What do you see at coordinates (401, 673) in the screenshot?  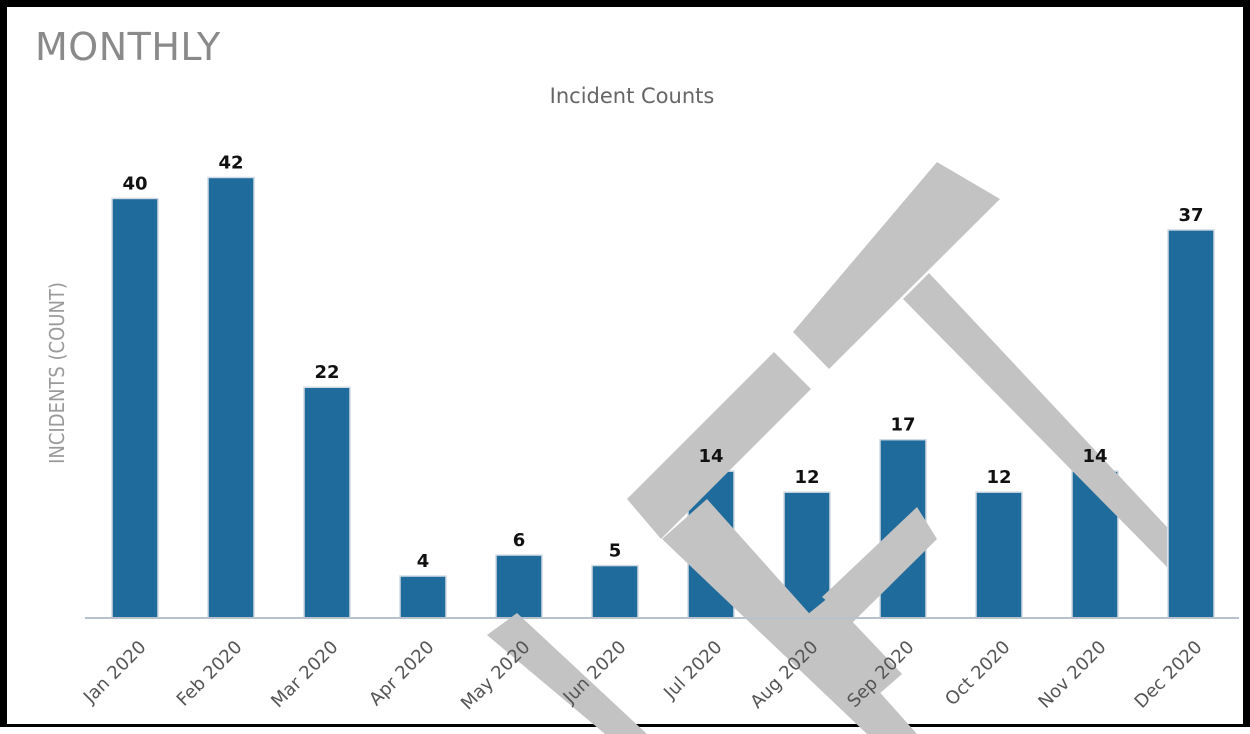 I see `x-tick-label: Apr 2020` at bounding box center [401, 673].